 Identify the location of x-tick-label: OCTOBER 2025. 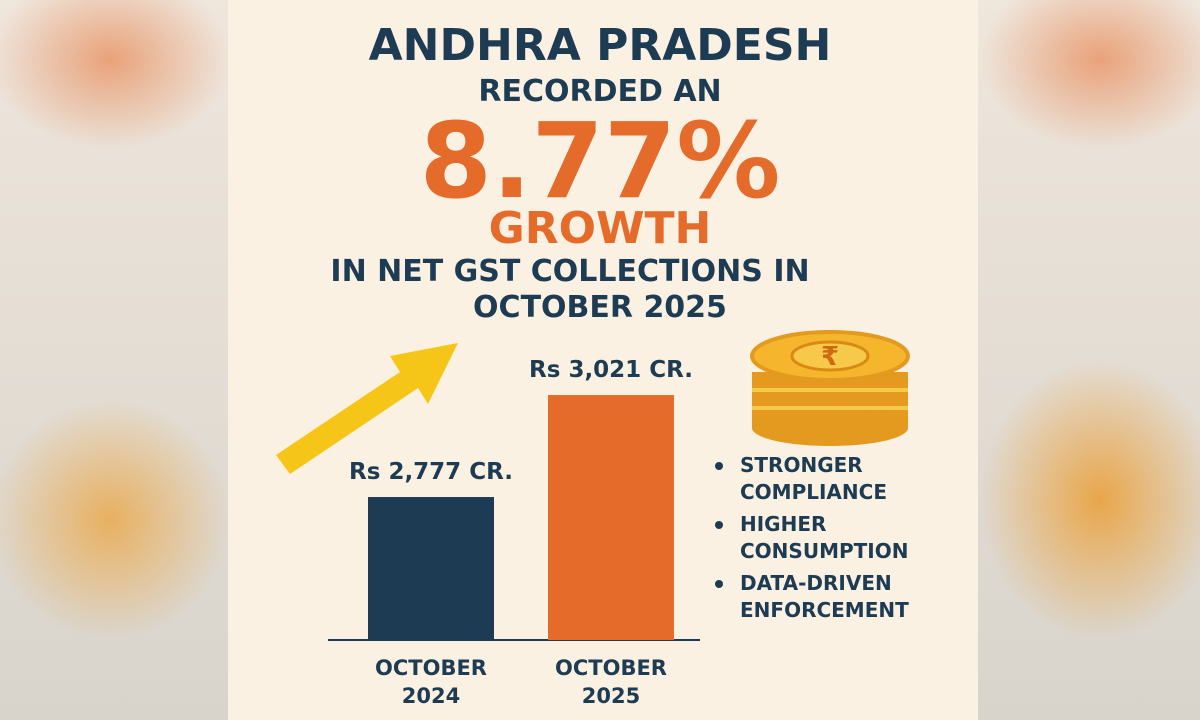
(611, 682).